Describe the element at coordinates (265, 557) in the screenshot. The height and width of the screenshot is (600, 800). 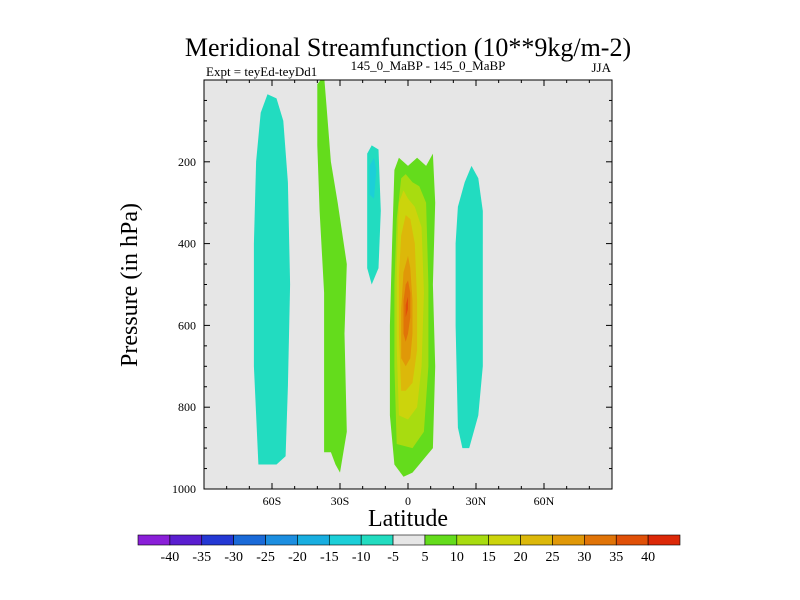
I see `colorbar-label: -25` at that location.